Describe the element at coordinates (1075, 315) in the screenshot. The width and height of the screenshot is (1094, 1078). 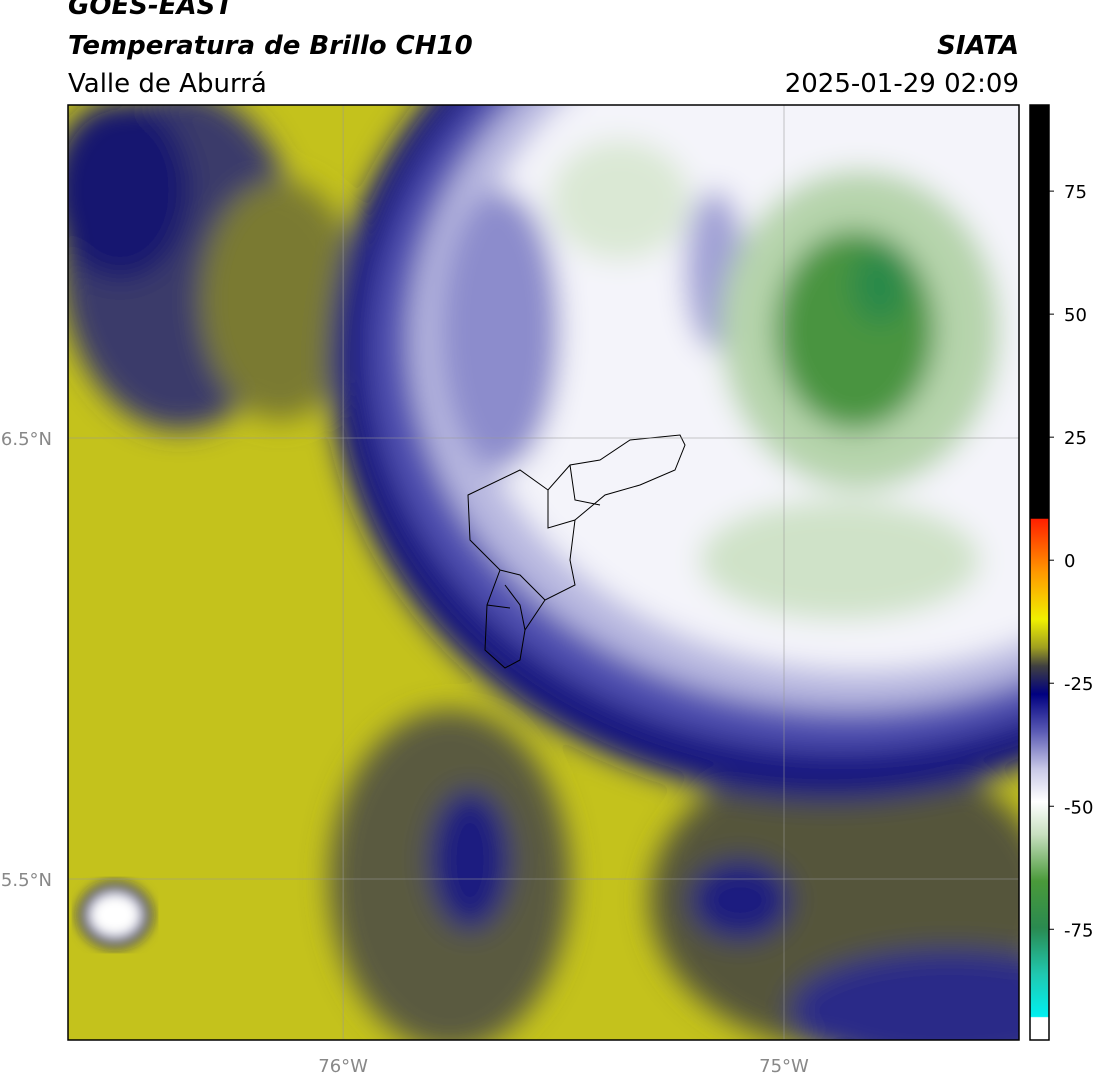
I see `colorbar-tick-label: 50` at that location.